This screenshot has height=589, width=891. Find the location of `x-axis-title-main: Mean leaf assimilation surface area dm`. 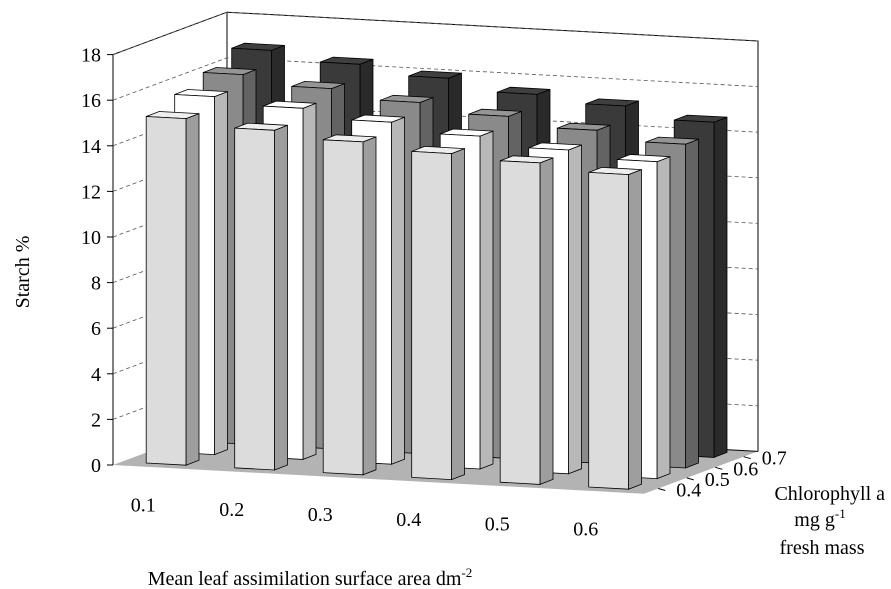

x-axis-title-main: Mean leaf assimilation surface area dm is located at coordinates (305, 578).